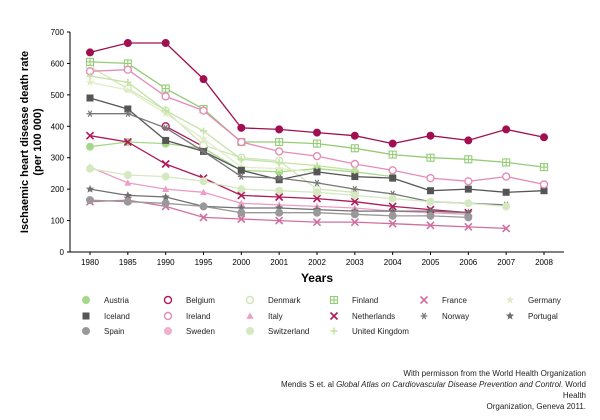 The height and width of the screenshot is (420, 600). What do you see at coordinates (317, 262) in the screenshot?
I see `x-tick-label: 2002` at bounding box center [317, 262].